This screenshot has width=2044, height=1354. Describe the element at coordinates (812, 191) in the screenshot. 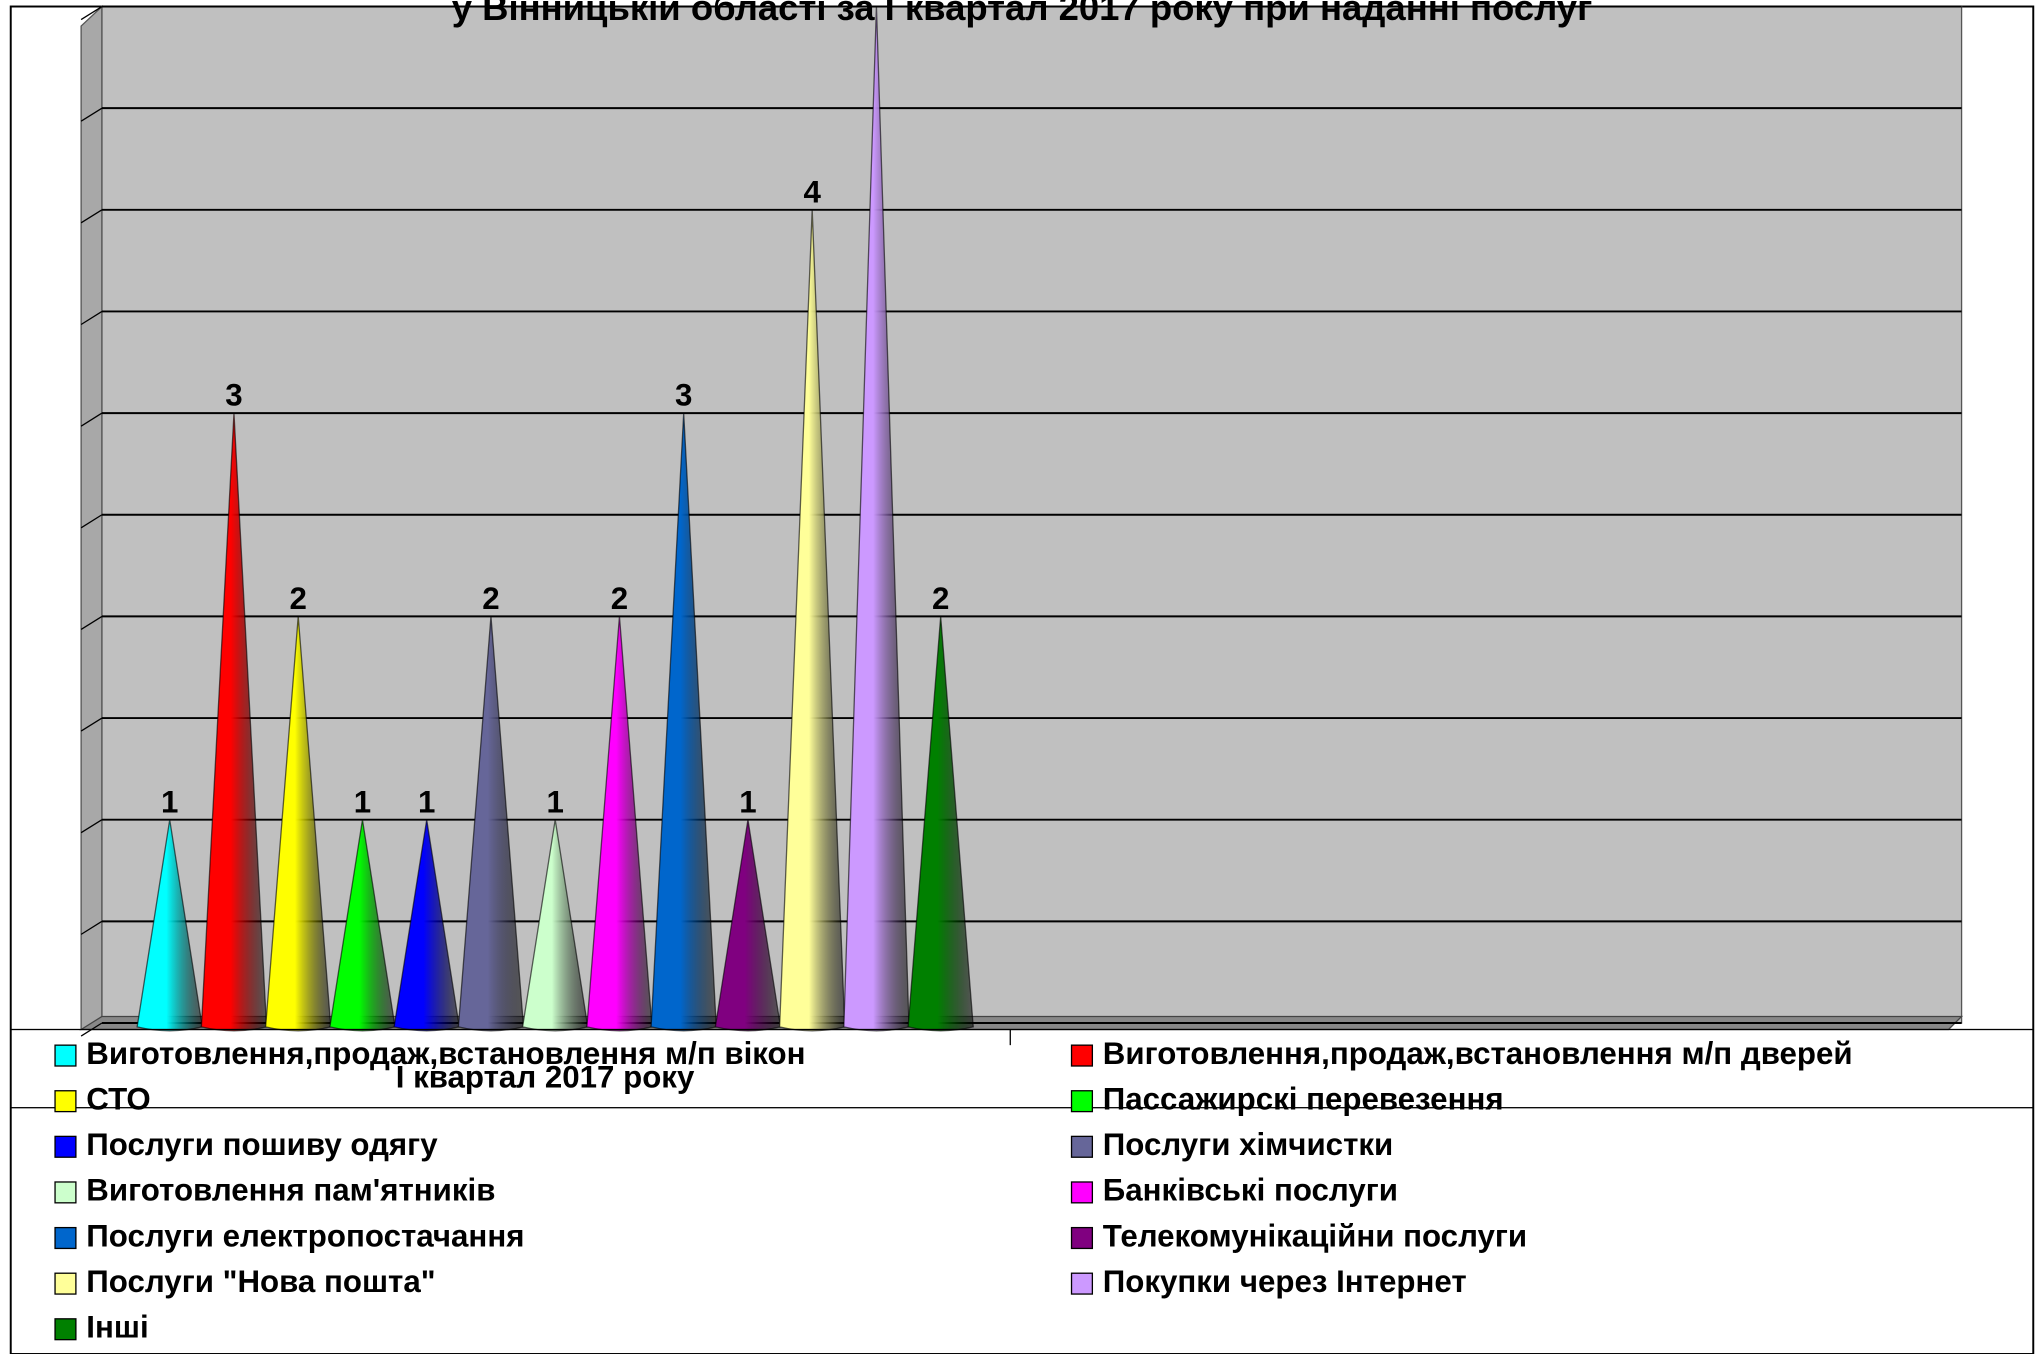

I see `value-label: 4` at that location.